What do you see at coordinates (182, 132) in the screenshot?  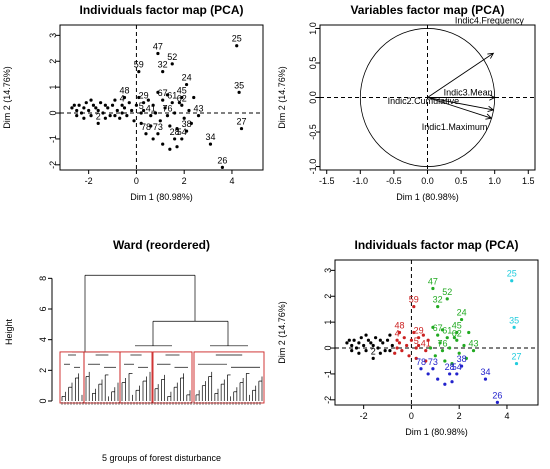 I see `point-label: 54` at bounding box center [182, 132].